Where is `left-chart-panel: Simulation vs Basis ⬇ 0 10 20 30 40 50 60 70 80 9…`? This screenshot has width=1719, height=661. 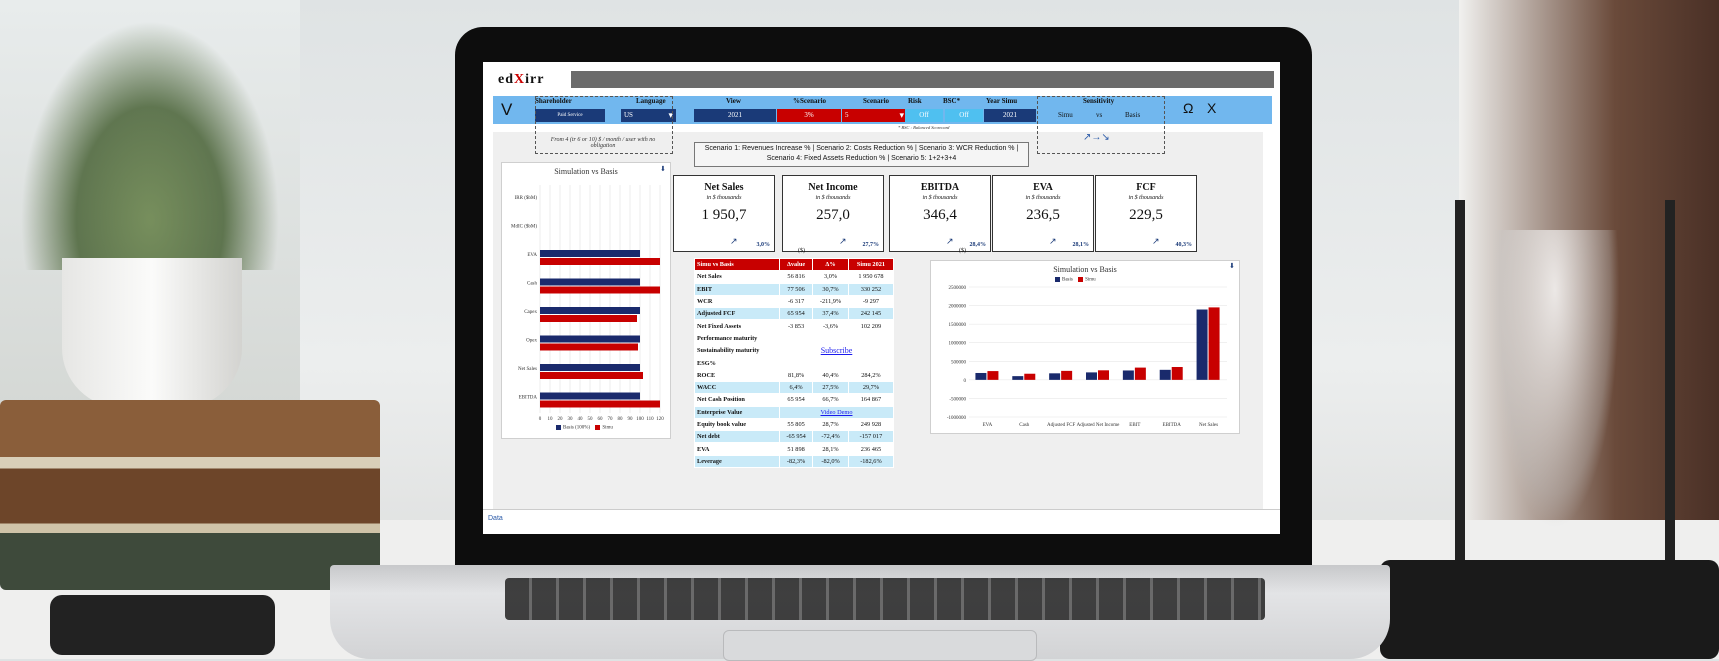 left-chart-panel: Simulation vs Basis ⬇ 0 10 20 30 40 50 60 70 80 9… is located at coordinates (586, 300).